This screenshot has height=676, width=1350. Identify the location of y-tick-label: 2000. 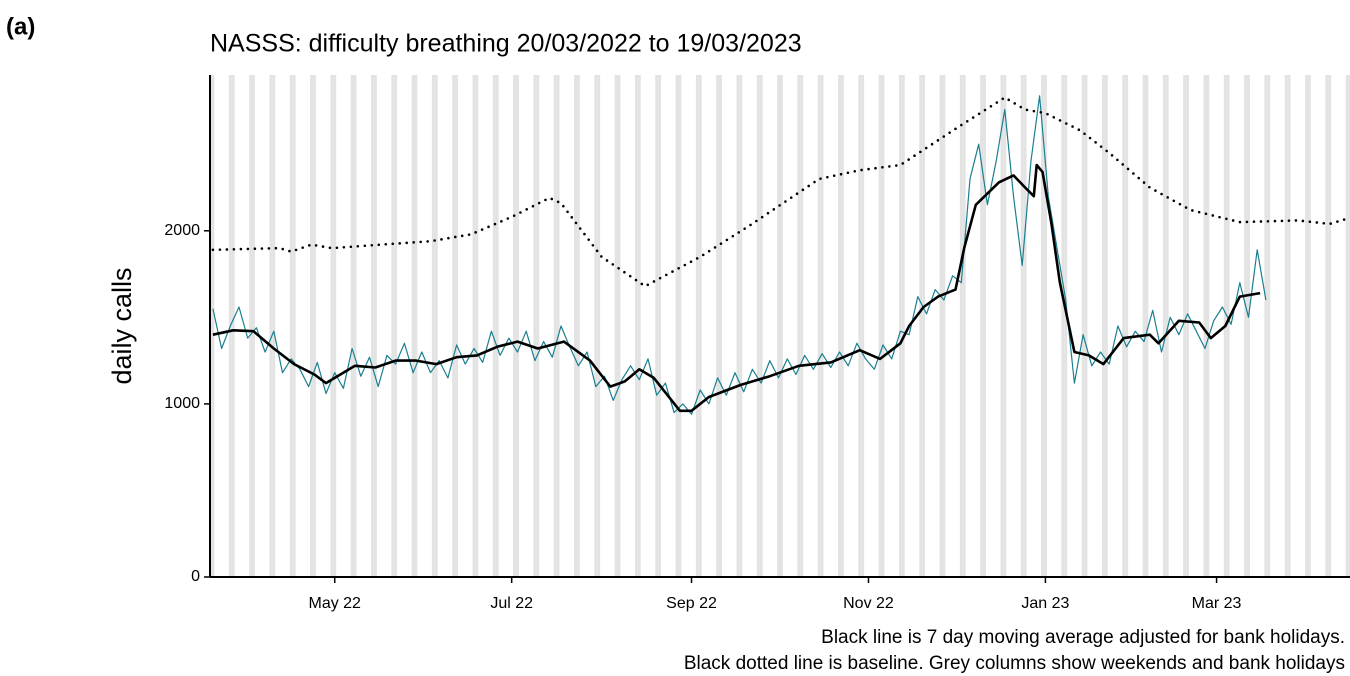
(182, 230).